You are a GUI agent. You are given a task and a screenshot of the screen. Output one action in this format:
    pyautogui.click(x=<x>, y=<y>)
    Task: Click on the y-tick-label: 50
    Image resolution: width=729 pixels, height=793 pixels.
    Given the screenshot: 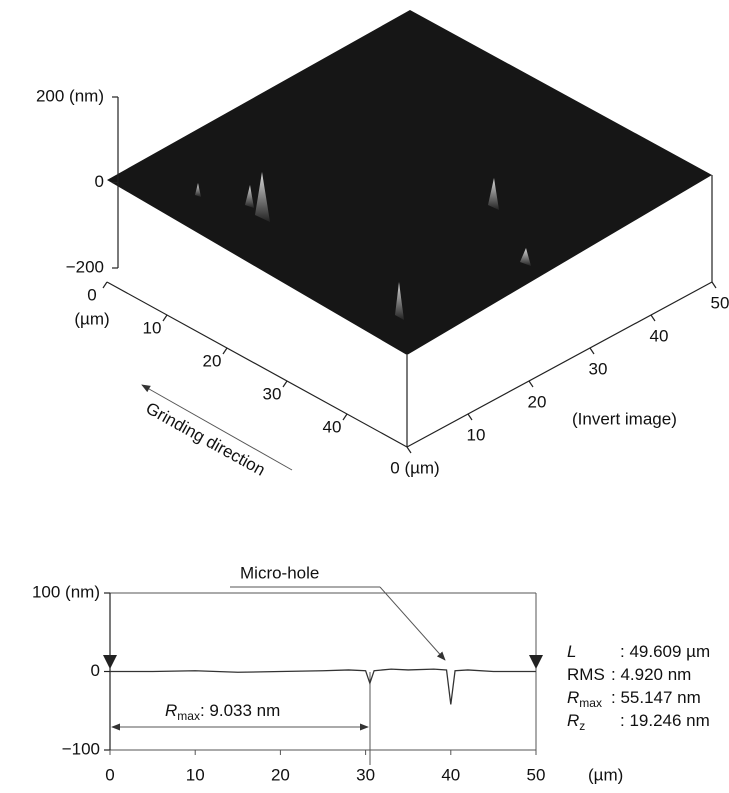 What is the action you would take?
    pyautogui.click(x=720, y=302)
    